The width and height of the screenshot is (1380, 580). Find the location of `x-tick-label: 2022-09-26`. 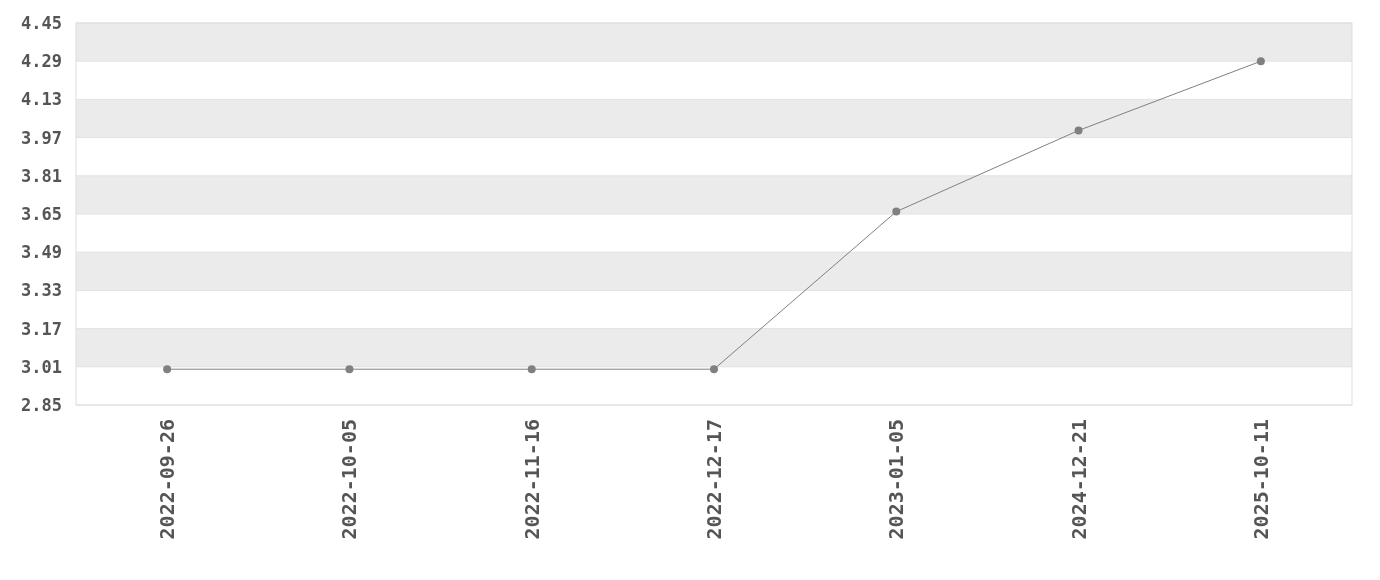

x-tick-label: 2022-09-26 is located at coordinates (167, 479).